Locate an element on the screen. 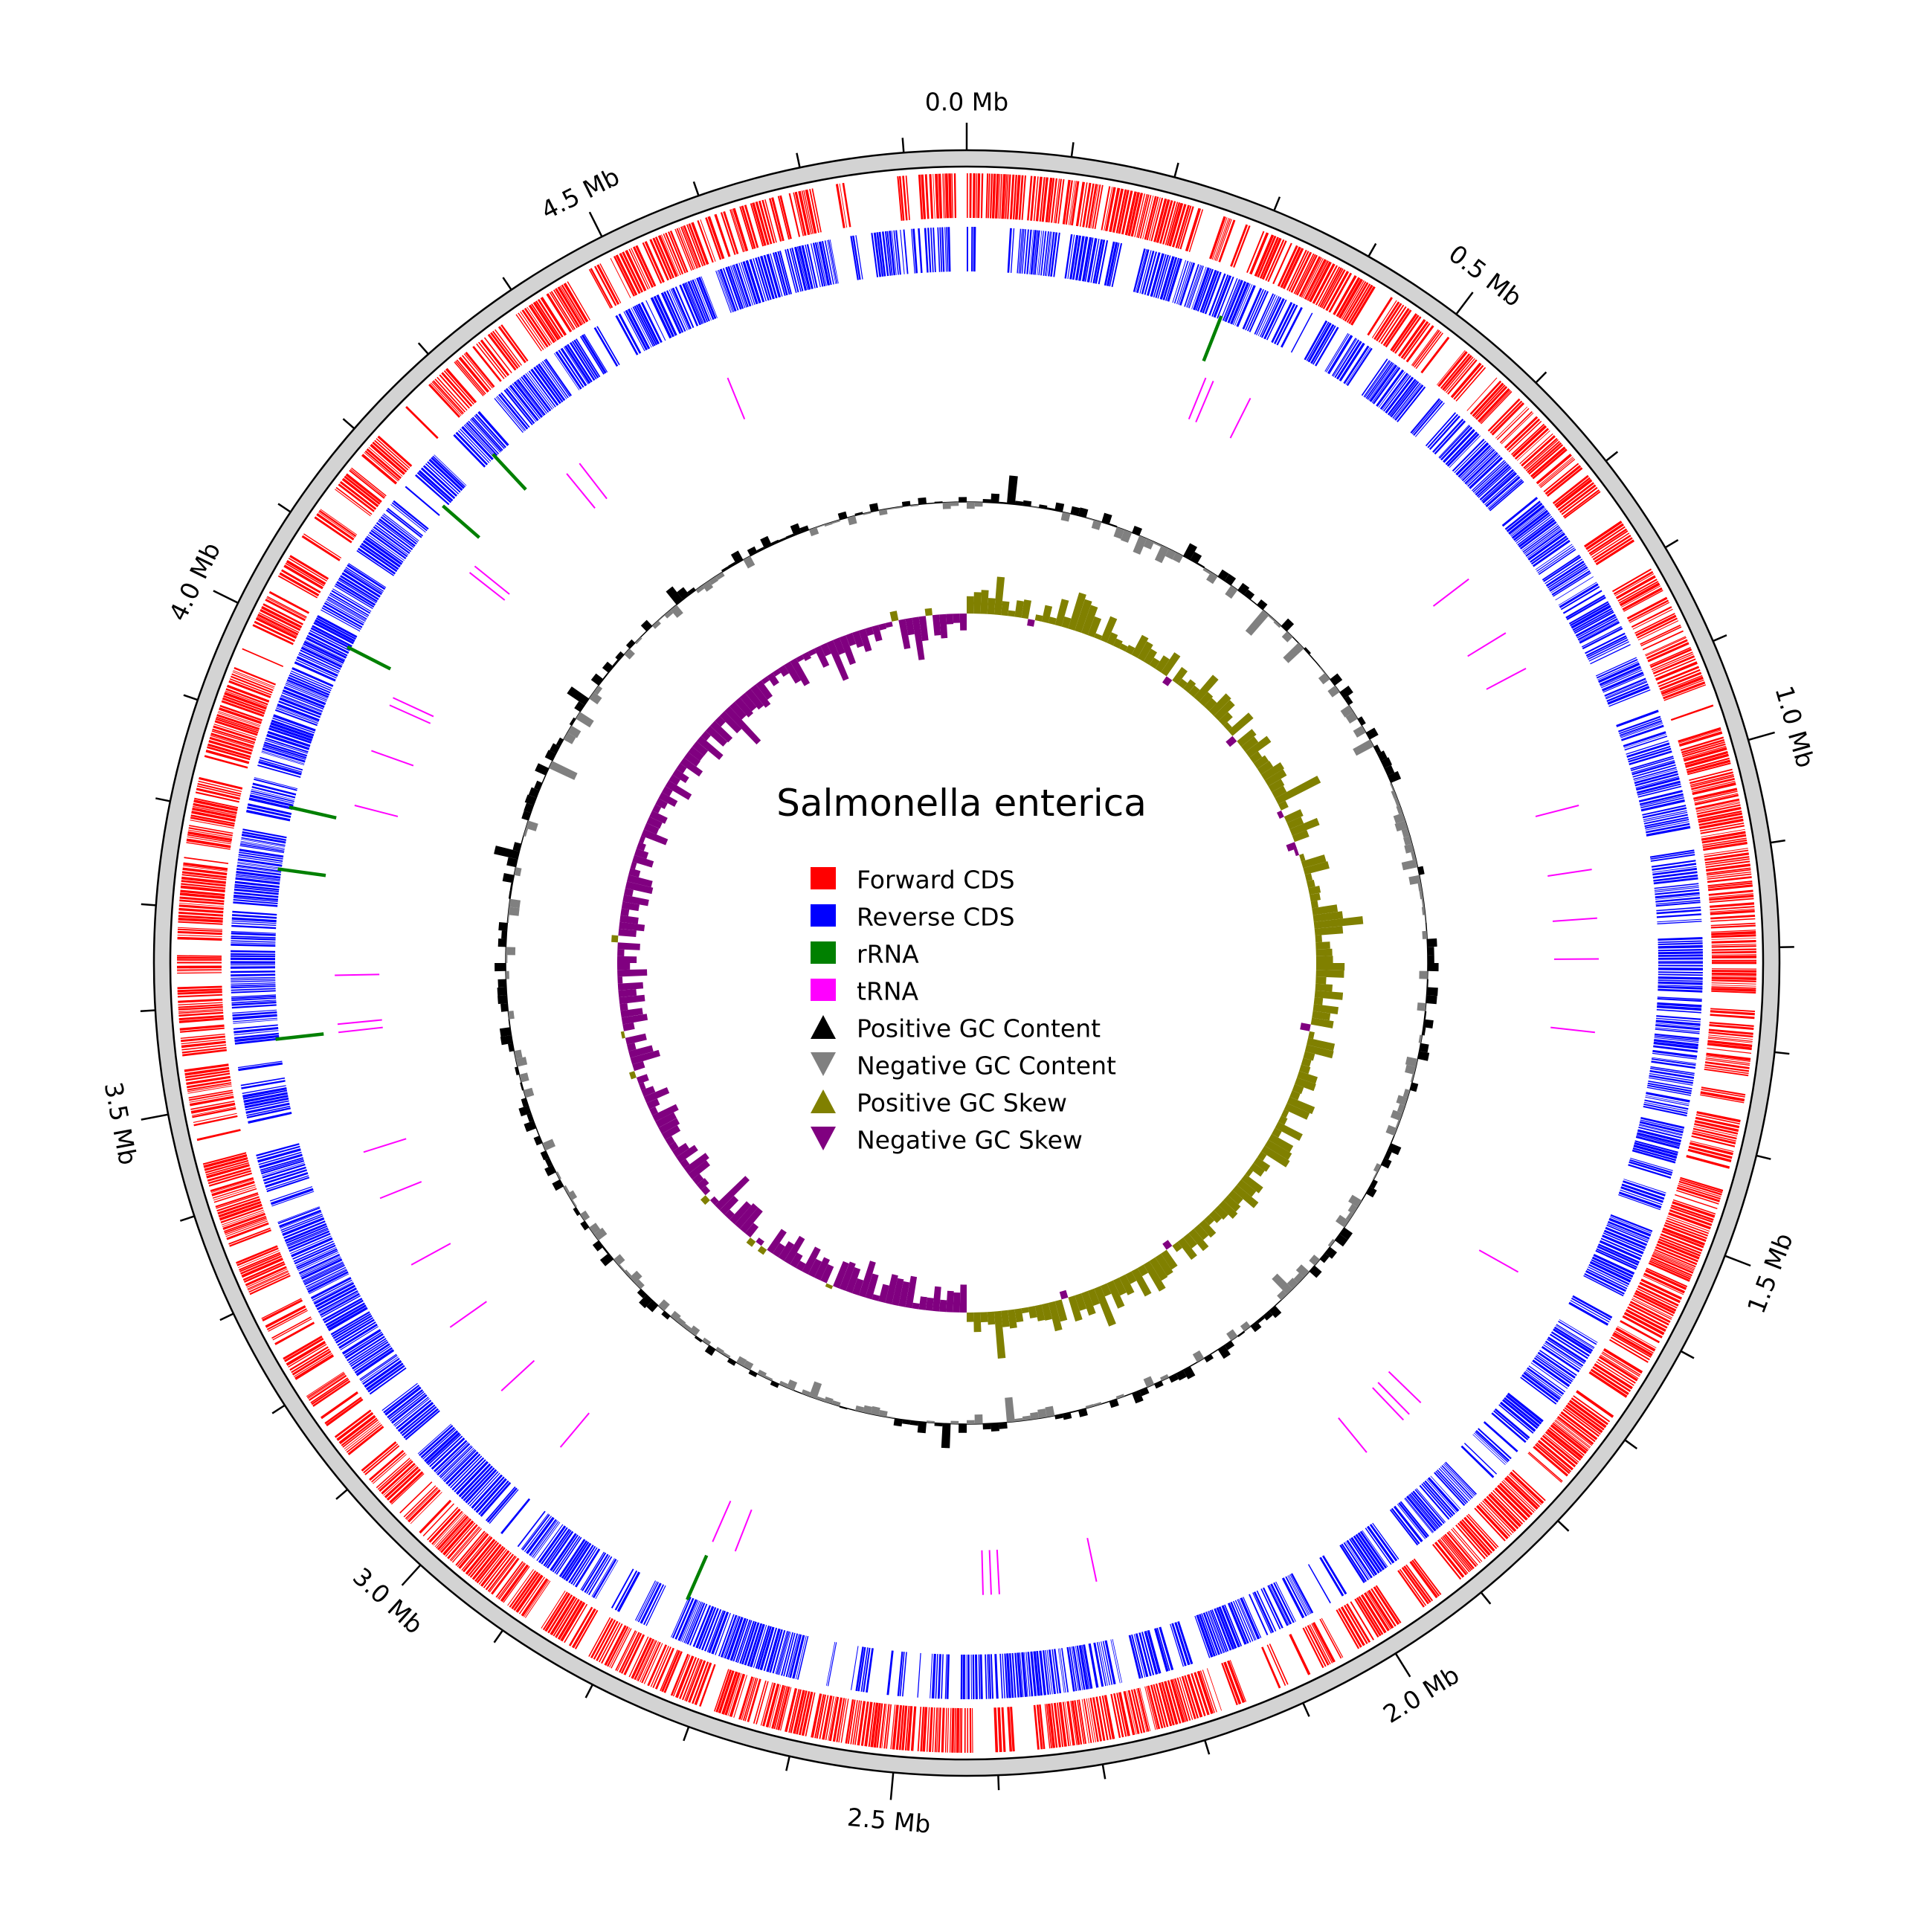 The height and width of the screenshot is (1932, 1923). minor-tick is located at coordinates (1104, 1772).